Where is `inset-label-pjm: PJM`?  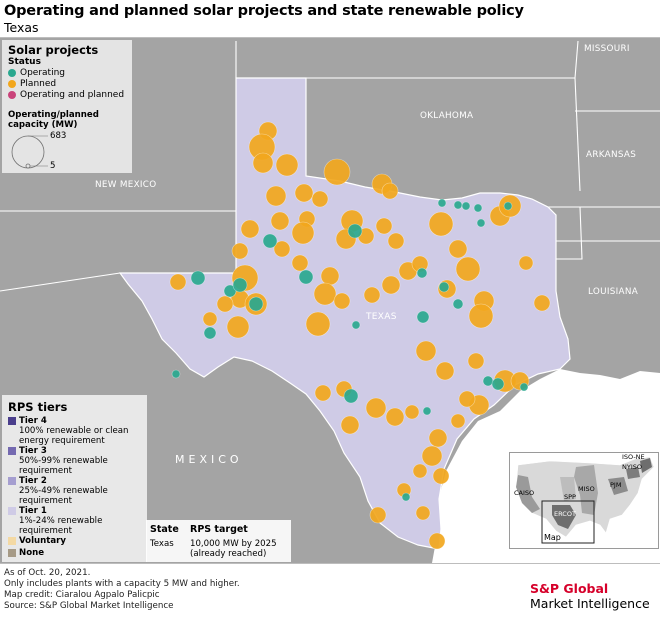
inset-label-pjm: PJM is located at coordinates (616, 485).